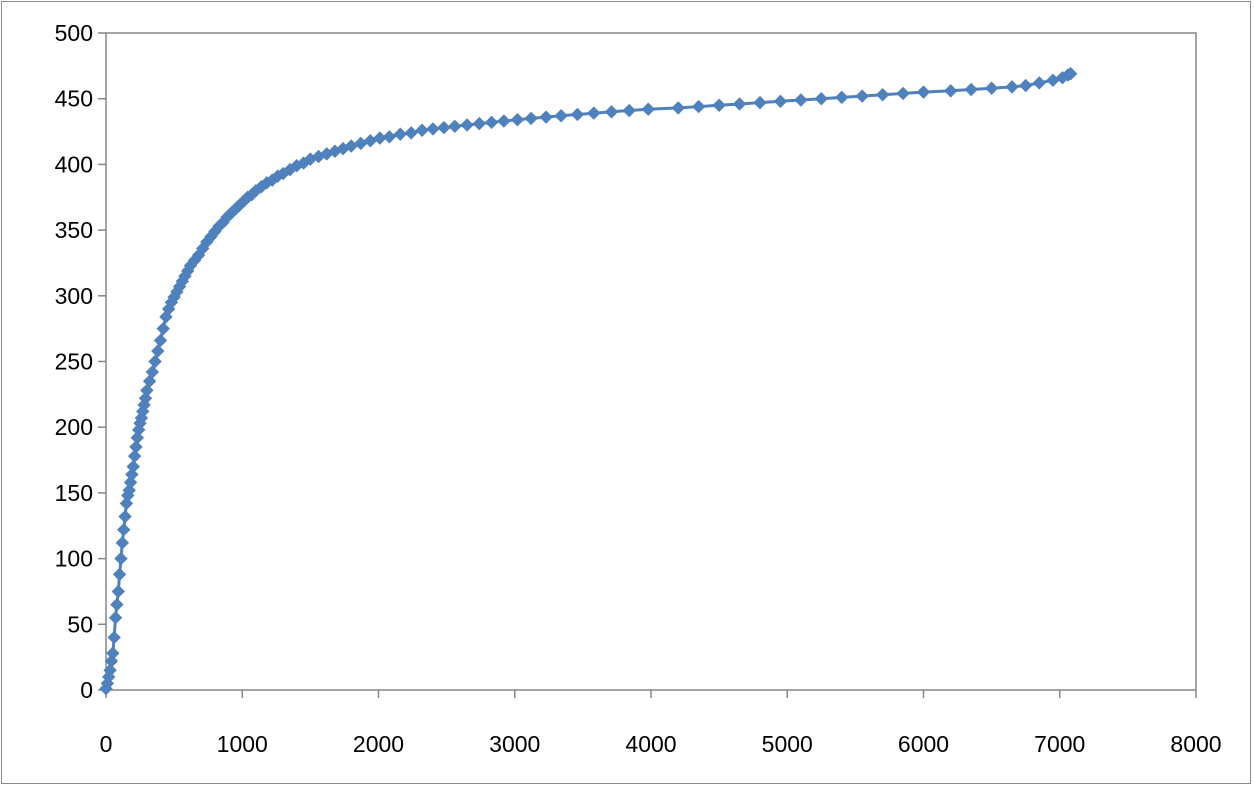 The image size is (1254, 787). I want to click on x-tick-label: 0, so click(106, 744).